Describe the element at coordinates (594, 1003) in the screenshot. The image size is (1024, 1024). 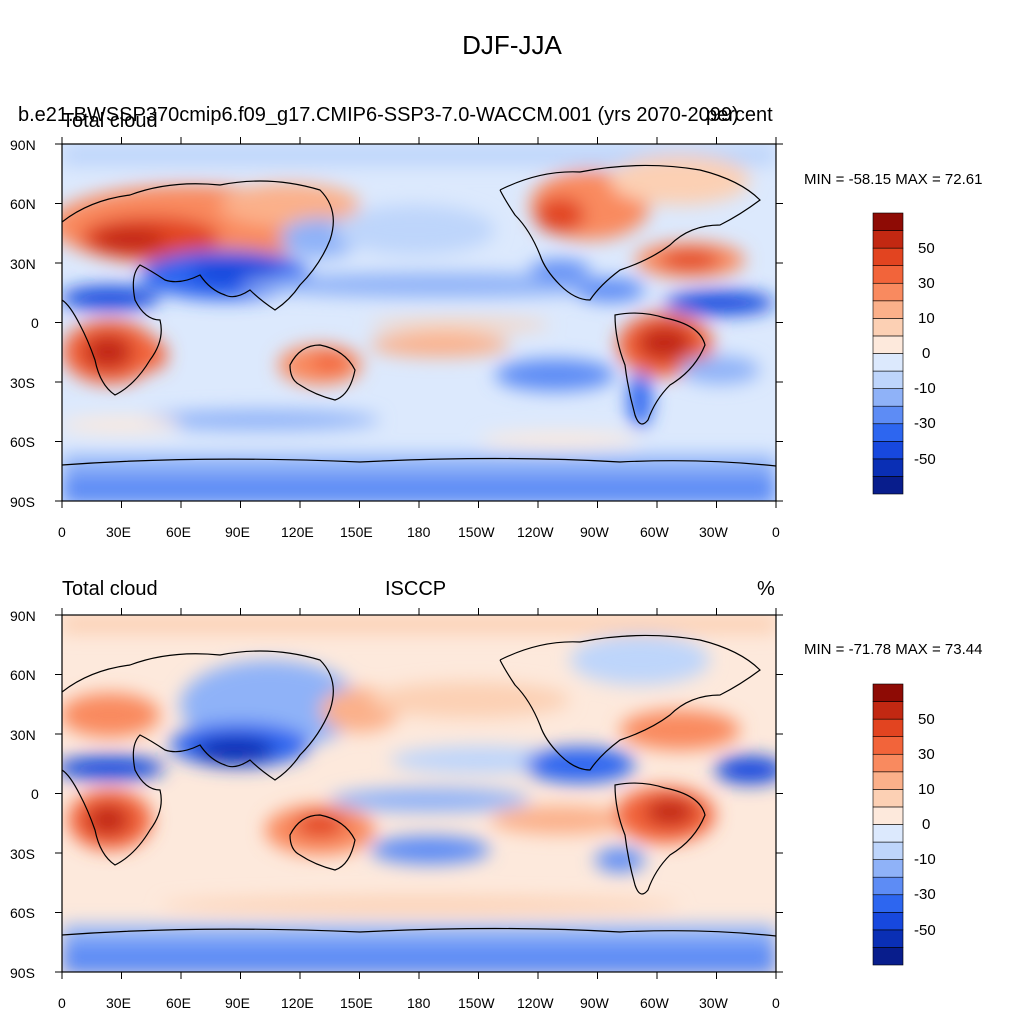
I see `bottom-lon-label: 90W` at that location.